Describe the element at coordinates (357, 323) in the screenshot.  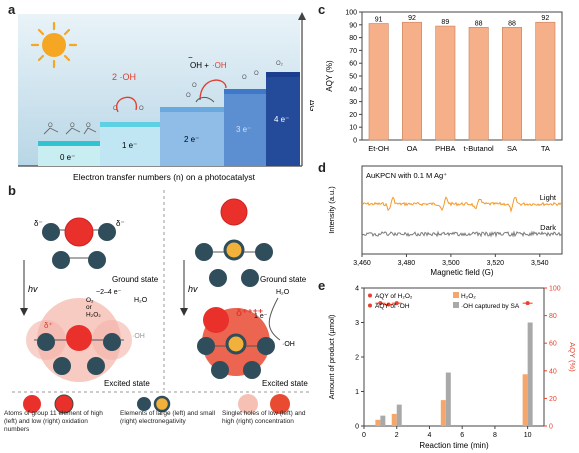
I see `y-tick-label: 3` at that location.